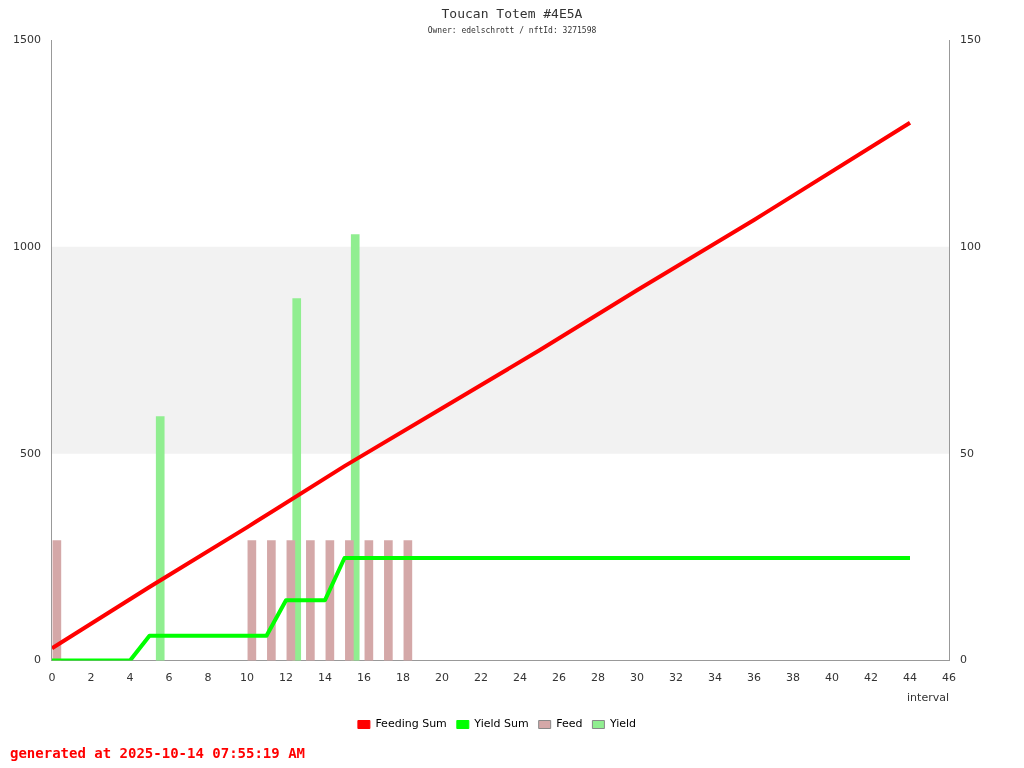 The height and width of the screenshot is (768, 1024). What do you see at coordinates (481, 678) in the screenshot?
I see `x-tick-label: 22` at bounding box center [481, 678].